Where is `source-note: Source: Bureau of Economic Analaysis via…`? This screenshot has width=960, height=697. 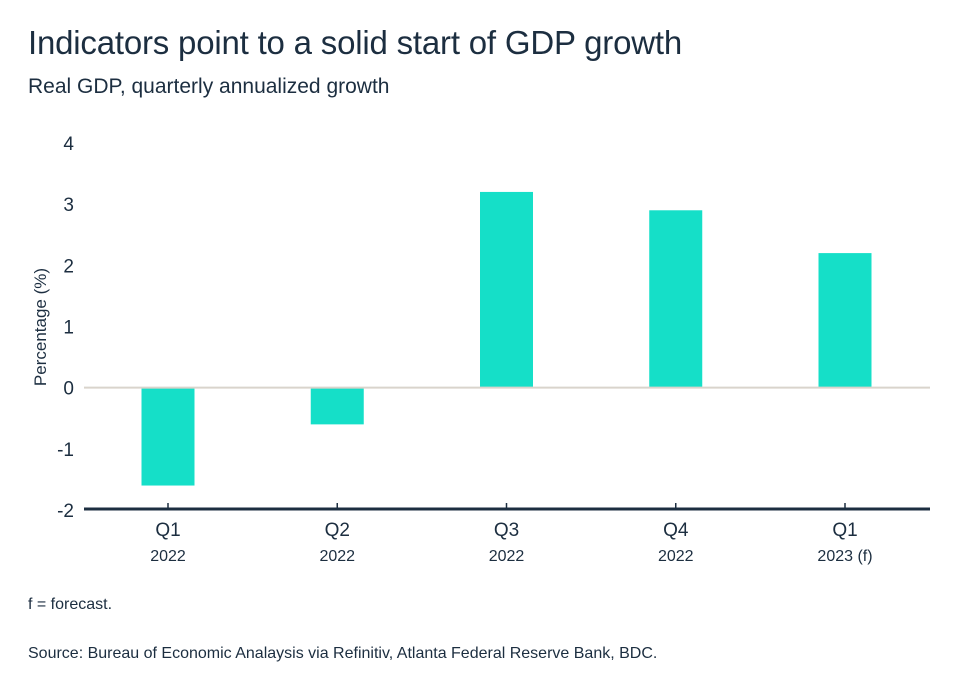 source-note: Source: Bureau of Economic Analaysis via… is located at coordinates (343, 653).